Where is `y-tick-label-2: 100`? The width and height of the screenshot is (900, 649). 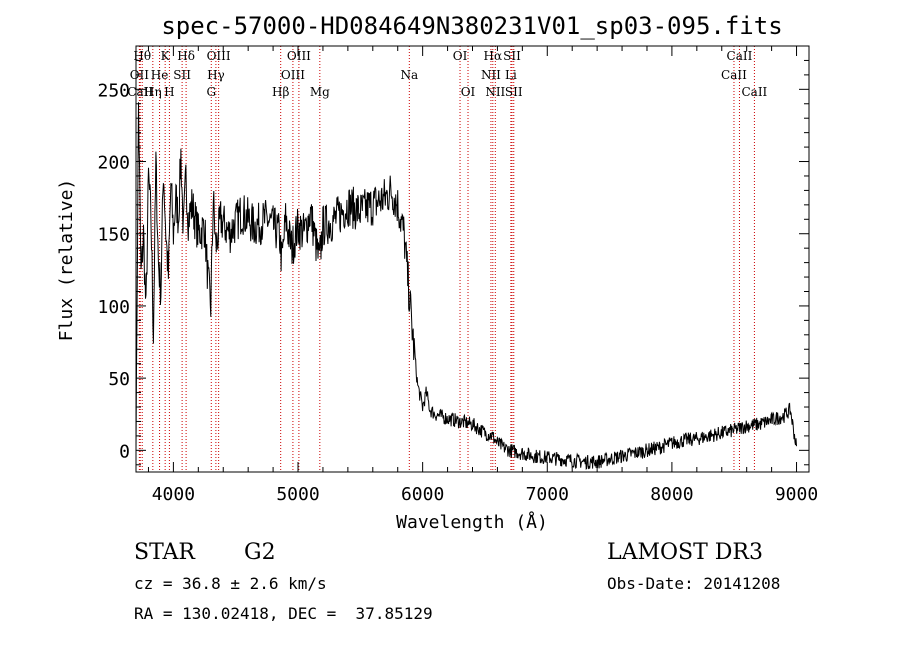 y-tick-label-2: 100 is located at coordinates (113, 307).